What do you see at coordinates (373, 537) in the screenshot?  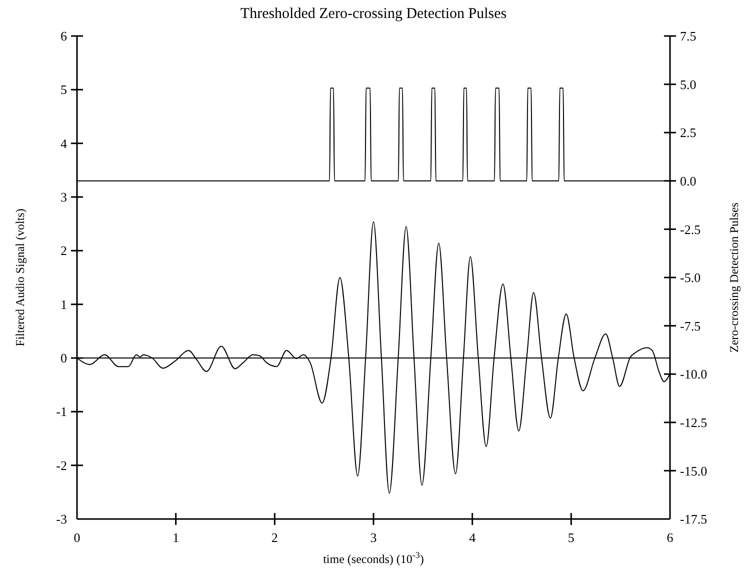 I see `x-tick-label: 3` at bounding box center [373, 537].